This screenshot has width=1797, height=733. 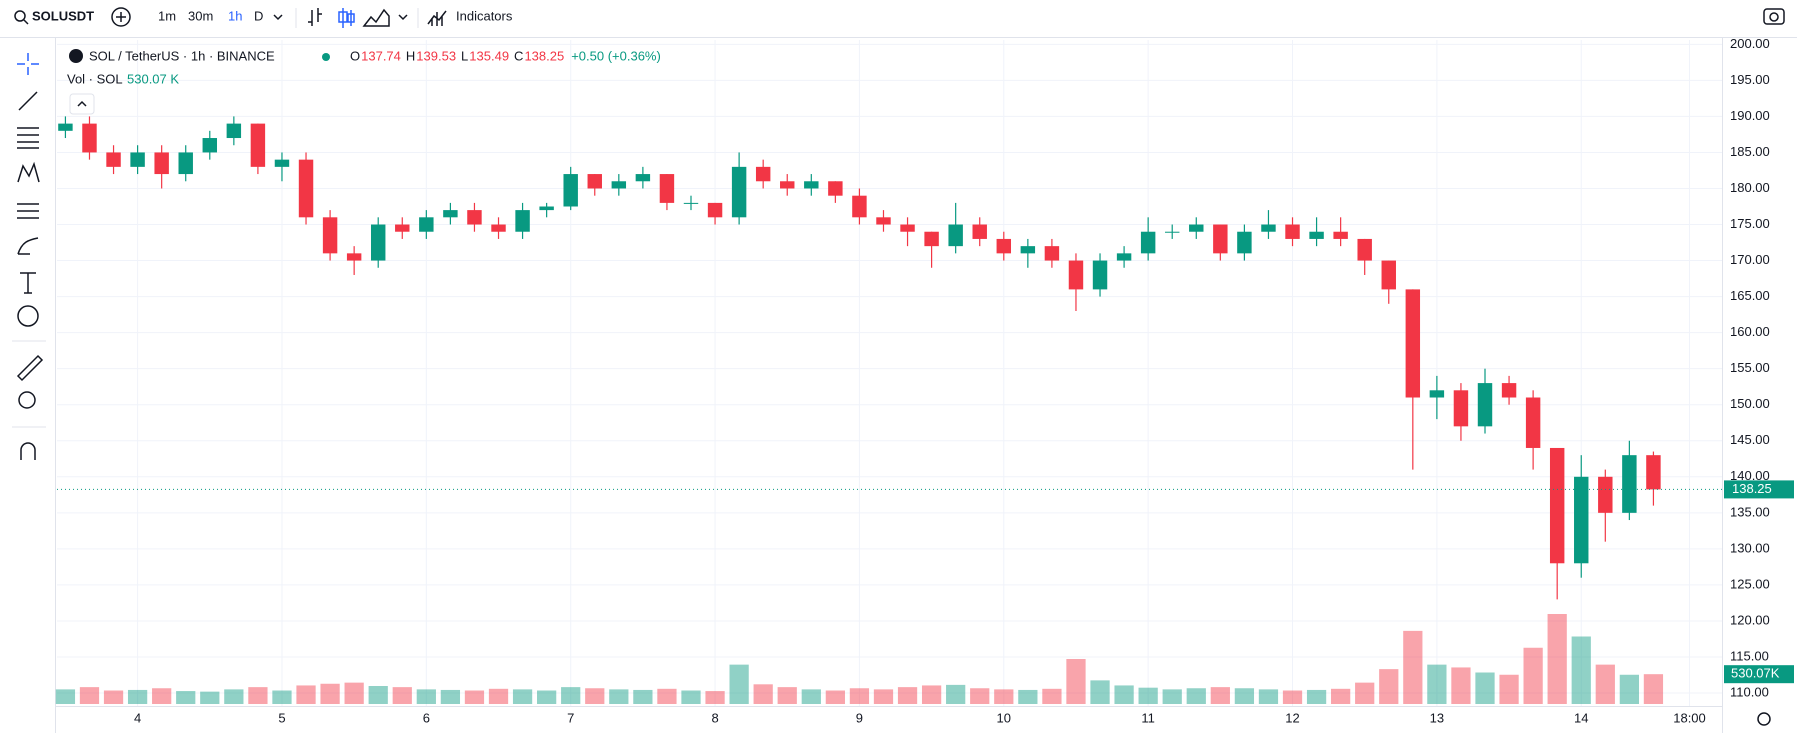 I want to click on last-price-label: 138.25, so click(x=1752, y=488).